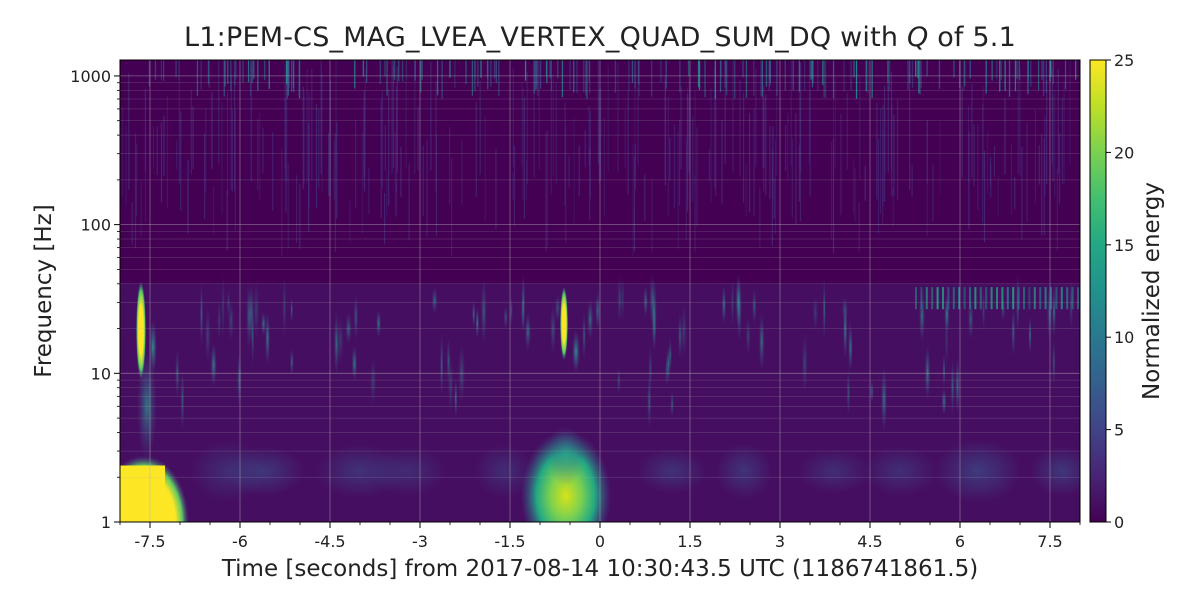  I want to click on event-streak, so click(564, 323).